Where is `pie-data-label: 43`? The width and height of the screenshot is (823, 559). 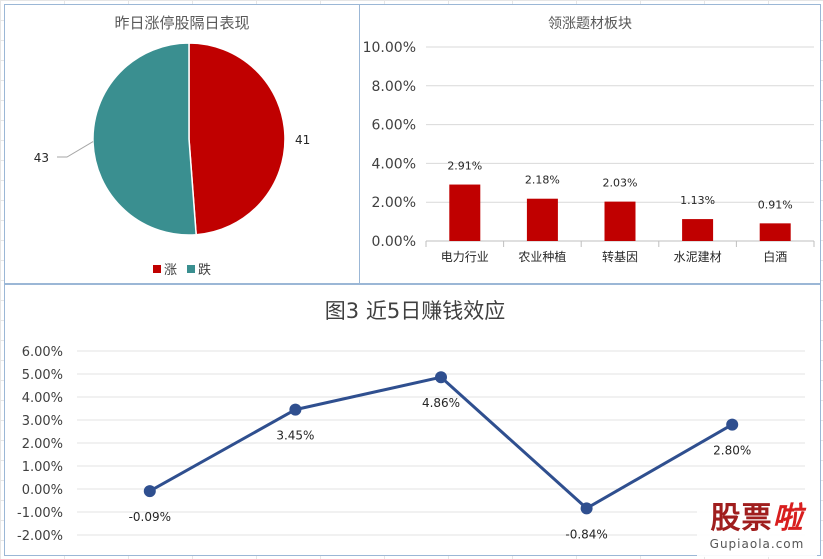 pie-data-label: 43 is located at coordinates (41, 158).